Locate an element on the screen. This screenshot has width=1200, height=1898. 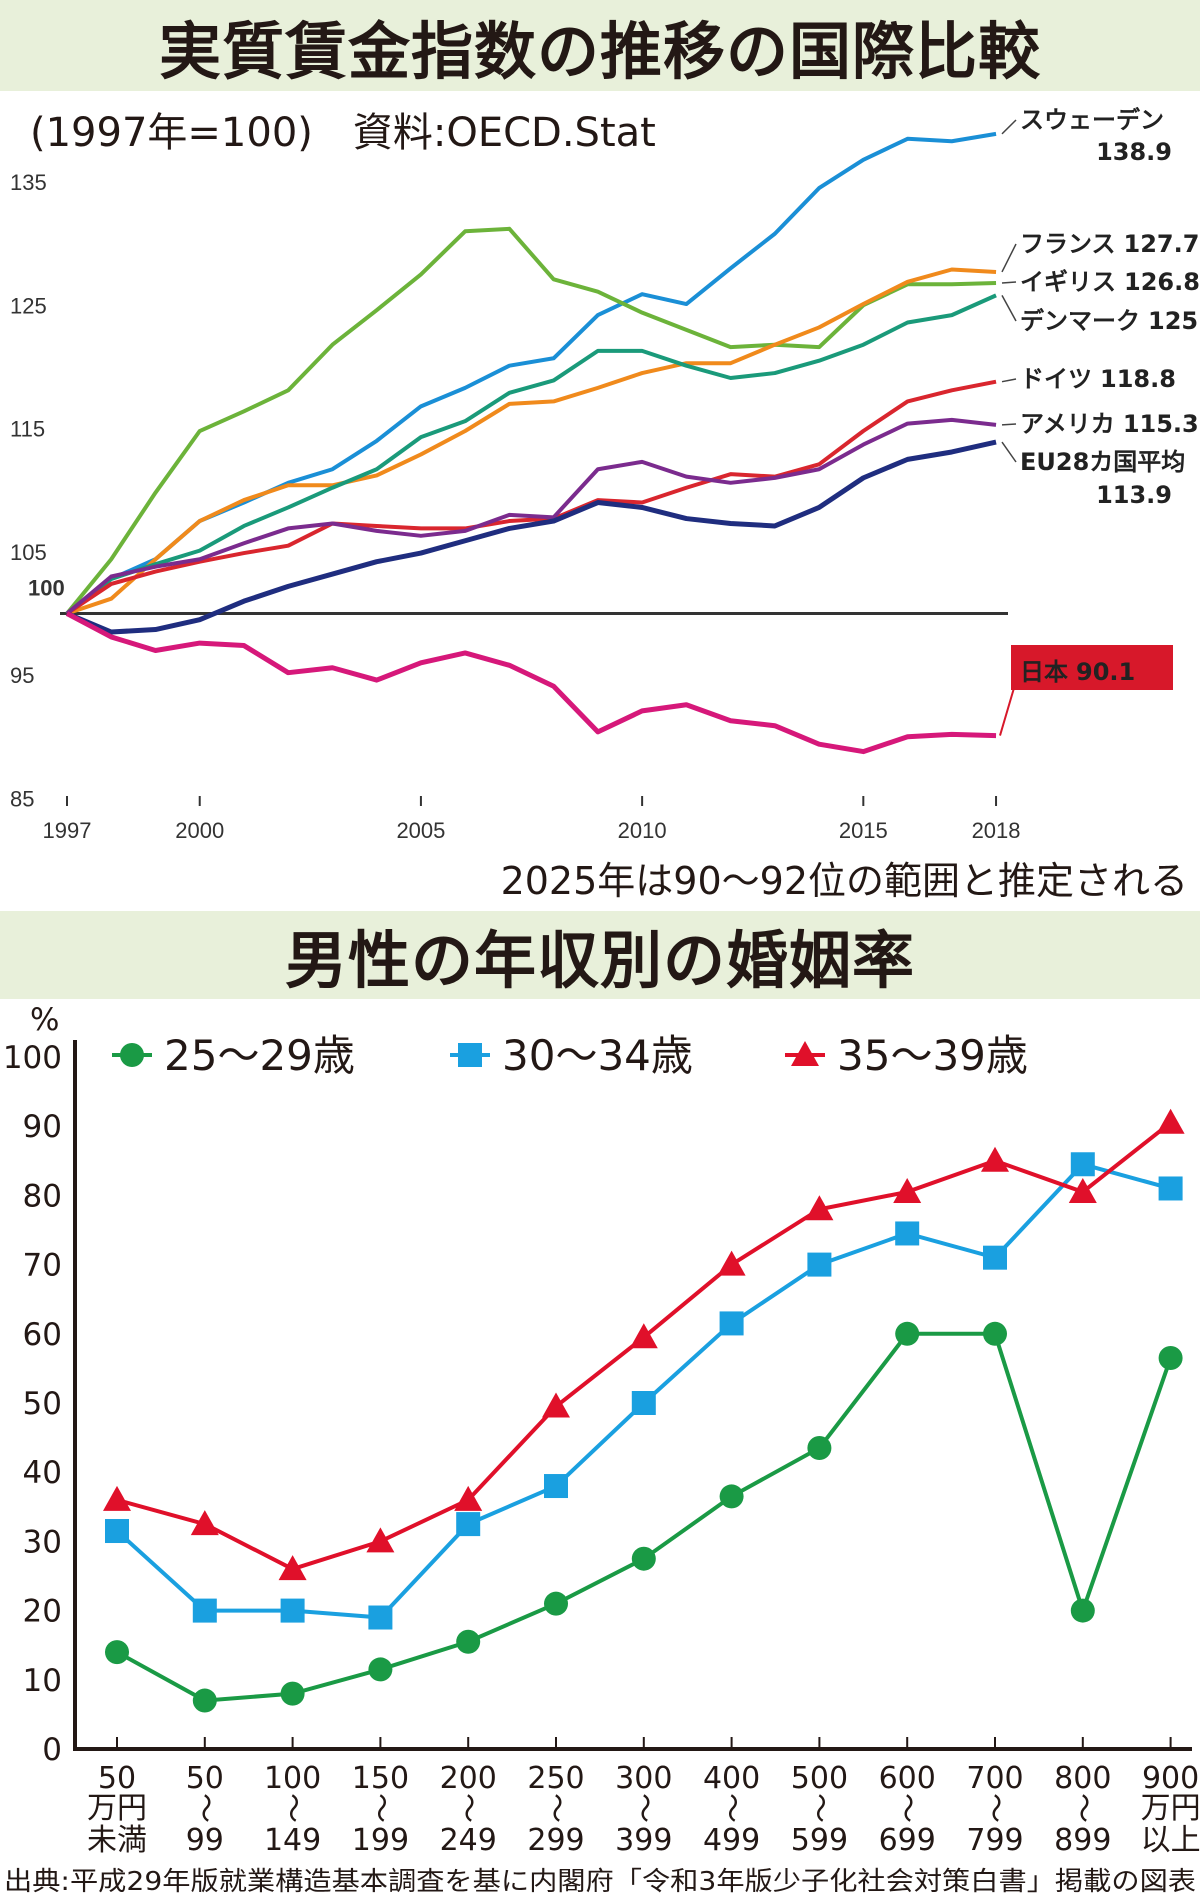
series-label-value: 138.9 is located at coordinates (1134, 152).